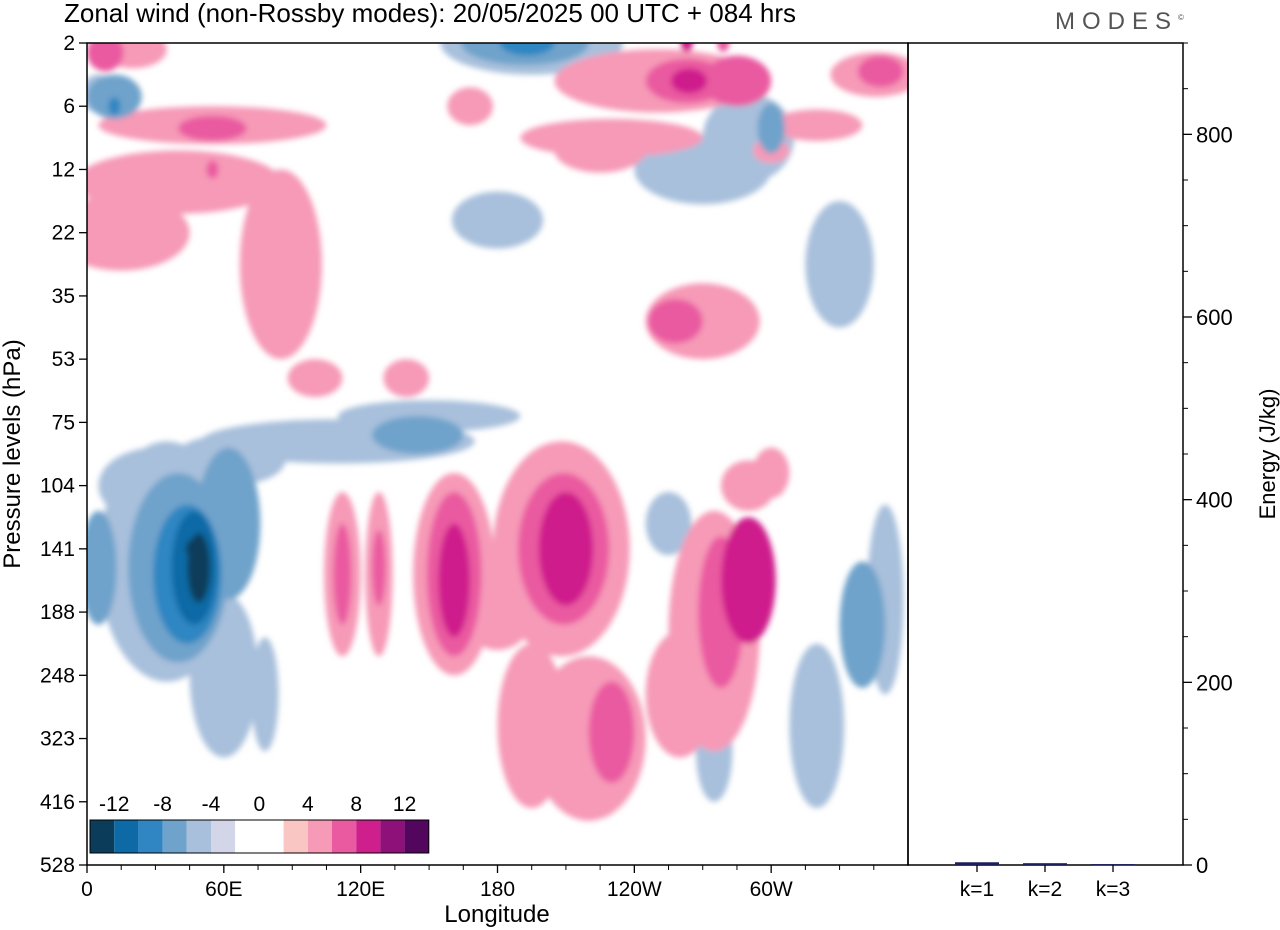  What do you see at coordinates (1045, 889) in the screenshot?
I see `energy-category-label: k=2` at bounding box center [1045, 889].